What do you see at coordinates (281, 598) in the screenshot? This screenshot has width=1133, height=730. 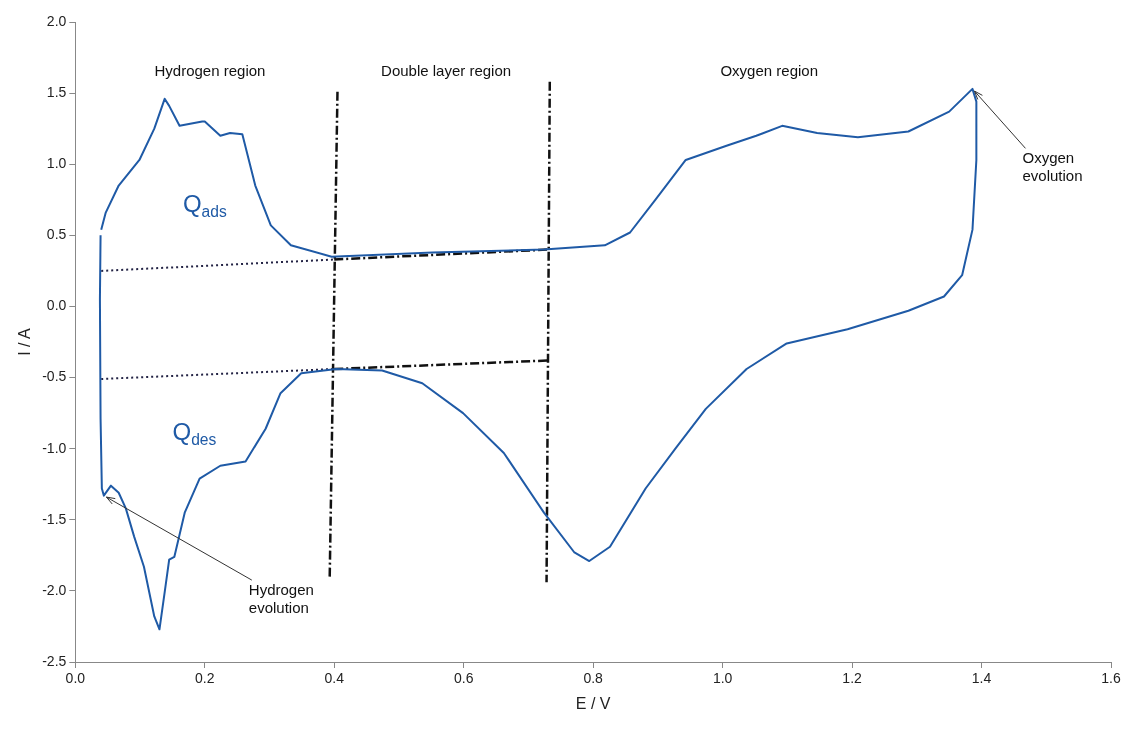 I see `annotation: Hydrogen evolution` at bounding box center [281, 598].